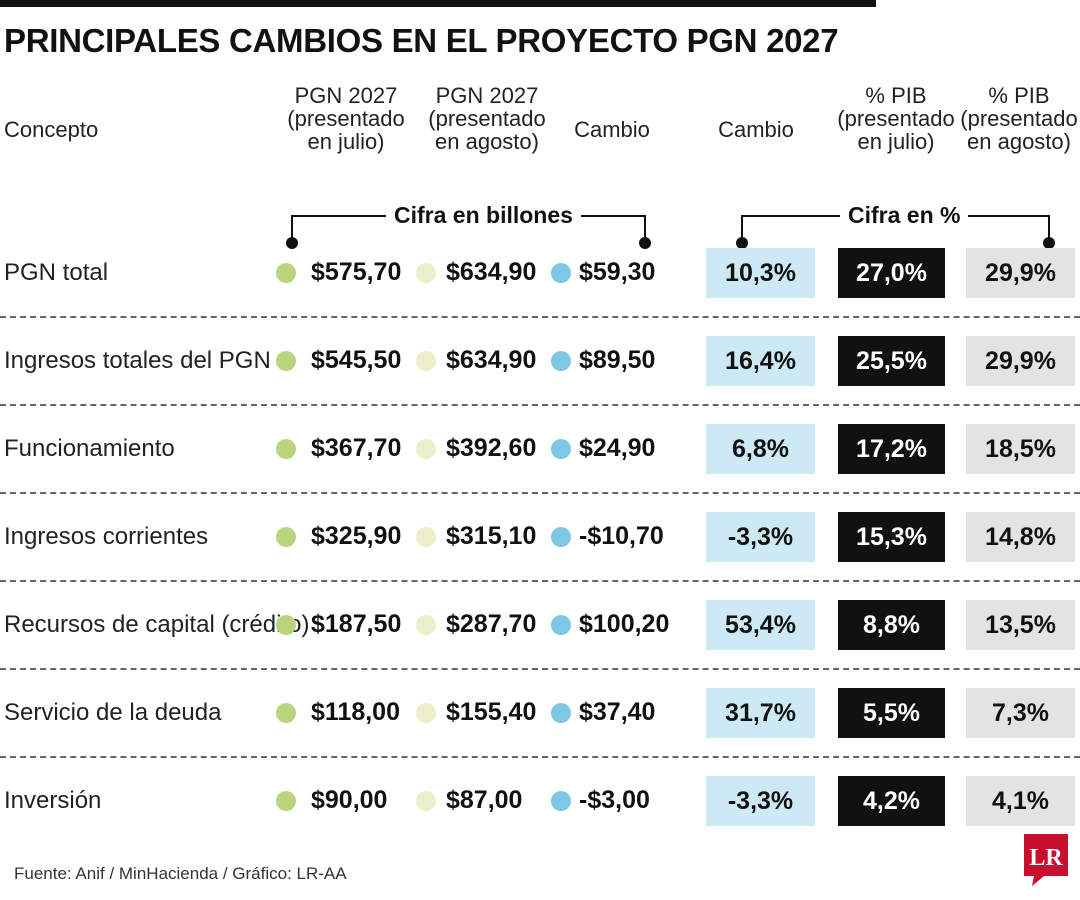 This screenshot has width=1080, height=900. Describe the element at coordinates (891, 713) in the screenshot. I see `pib-julio-box: 5,5%` at that location.